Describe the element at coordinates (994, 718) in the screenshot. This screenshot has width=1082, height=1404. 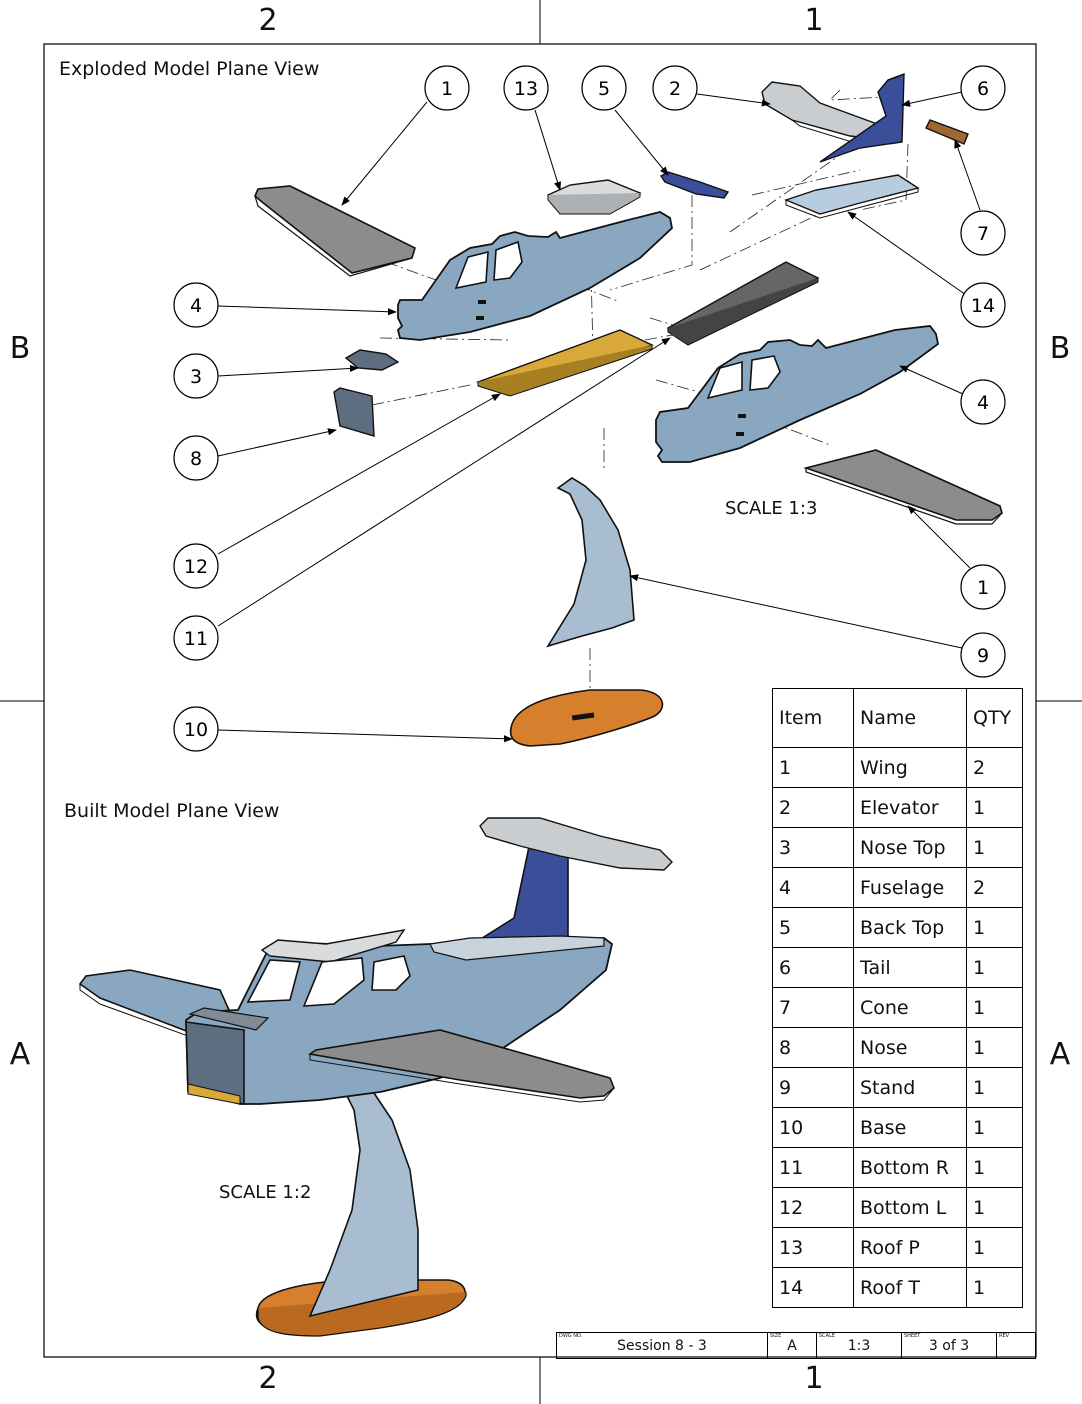
I see `bom-header-qty: QTY` at that location.